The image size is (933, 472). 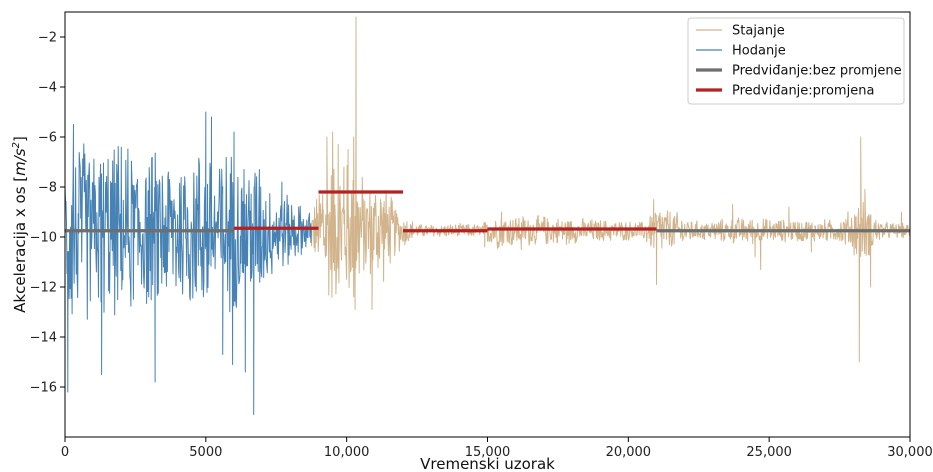 What do you see at coordinates (43, 388) in the screenshot?
I see `y-tick-label: −16` at bounding box center [43, 388].